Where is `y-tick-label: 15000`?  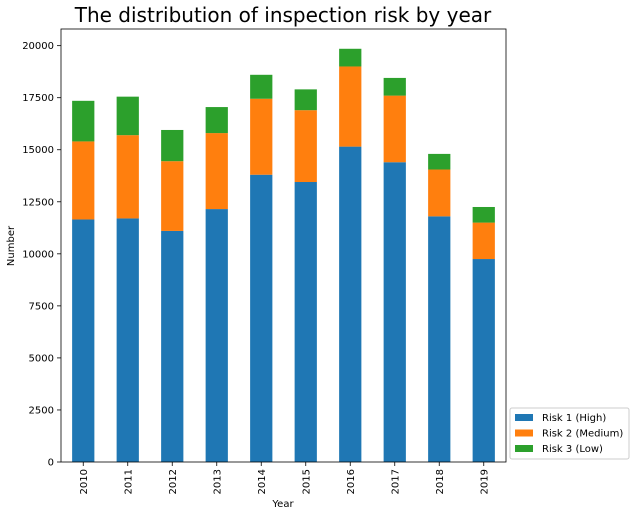
y-tick-label: 15000 is located at coordinates (38, 150).